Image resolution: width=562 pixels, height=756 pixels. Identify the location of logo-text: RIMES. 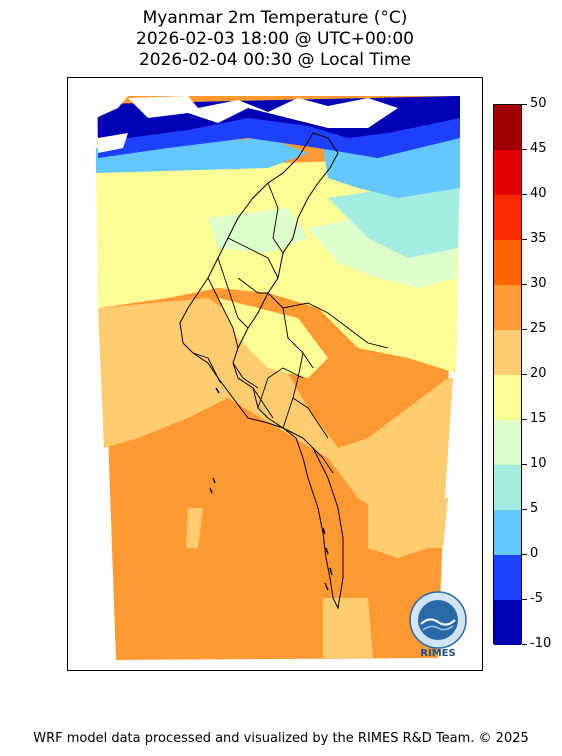
(437, 653).